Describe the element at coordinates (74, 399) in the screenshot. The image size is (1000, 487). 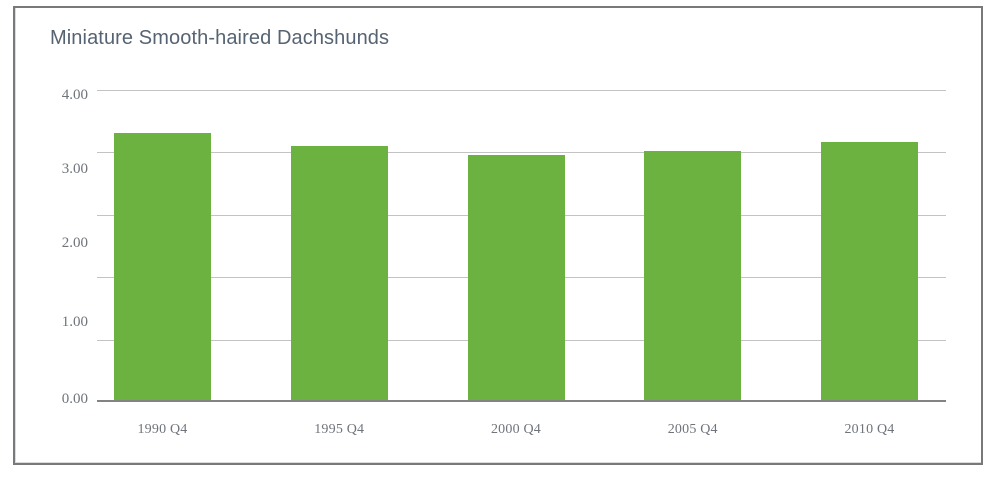
I see `y-tick-label: 0.00` at that location.